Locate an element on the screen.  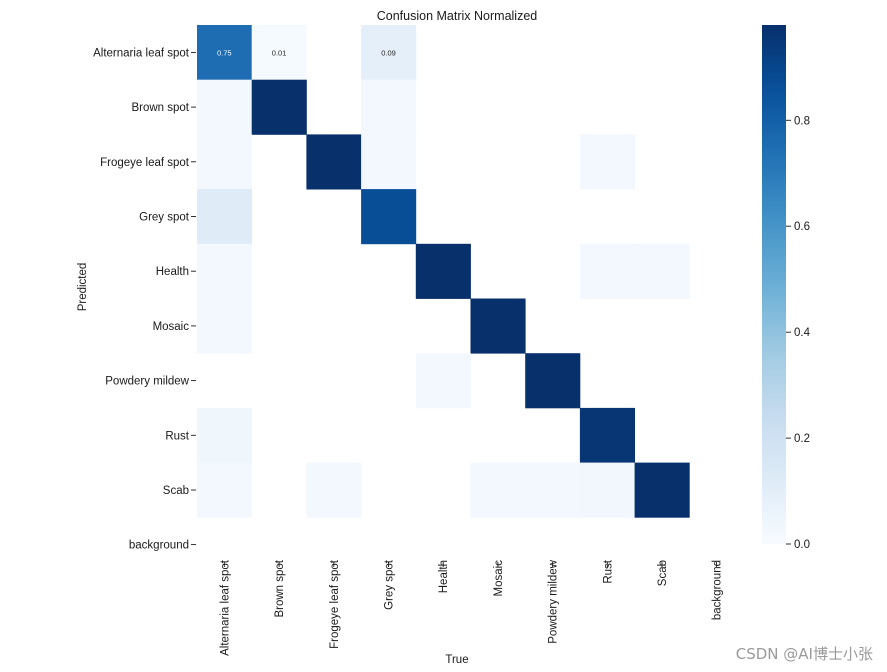
x-tick-label: Alternaria leaf spot is located at coordinates (225, 607).